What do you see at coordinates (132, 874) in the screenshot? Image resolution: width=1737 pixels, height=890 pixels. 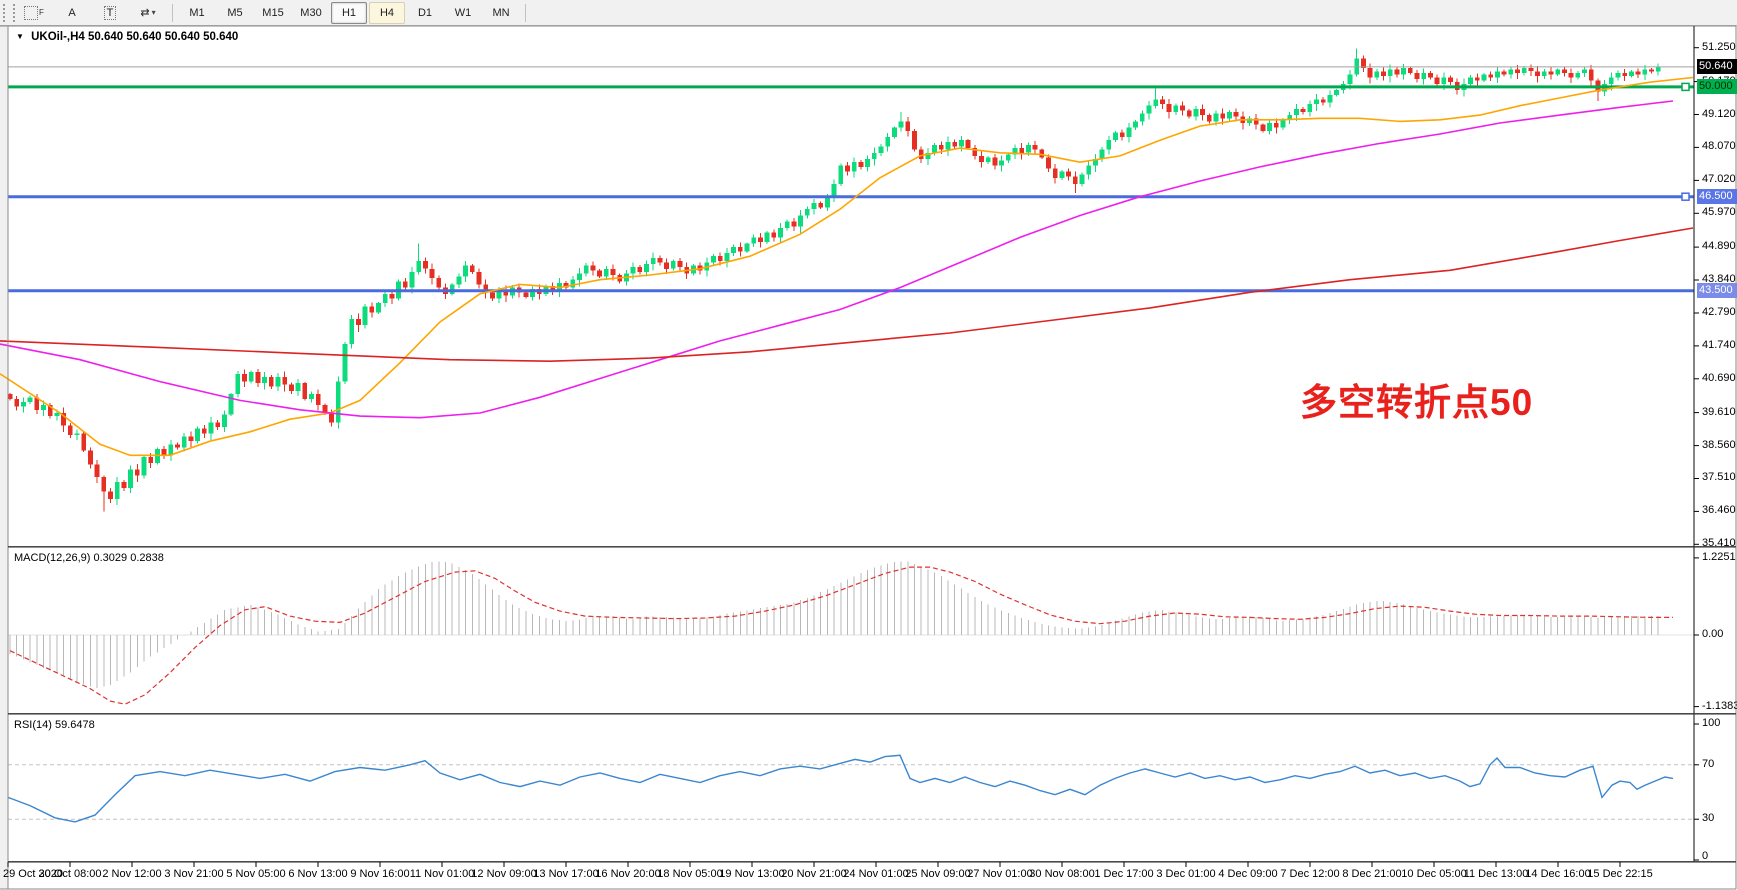 I see `date-label: 2 Nov 12:00` at bounding box center [132, 874].